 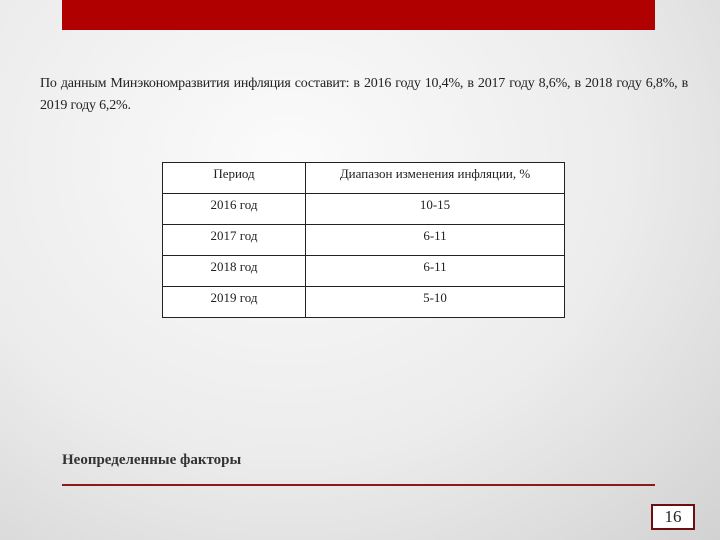 I want to click on footer-divider, so click(x=358, y=485).